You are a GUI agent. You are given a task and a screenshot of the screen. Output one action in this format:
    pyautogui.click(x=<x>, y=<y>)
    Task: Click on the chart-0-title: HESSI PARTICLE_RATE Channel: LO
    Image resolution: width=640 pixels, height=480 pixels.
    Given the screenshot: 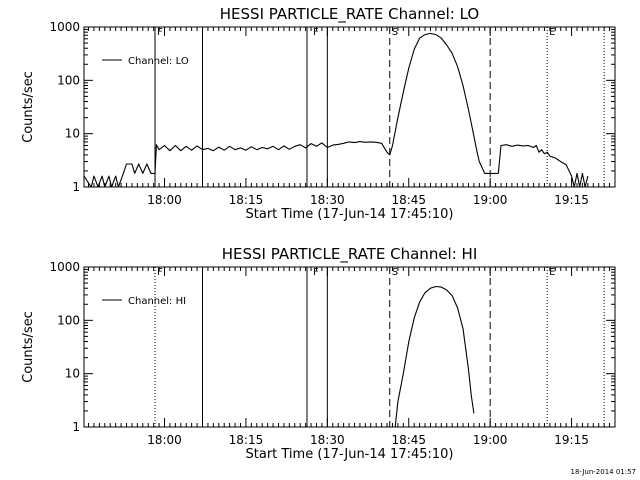 What is the action you would take?
    pyautogui.click(x=349, y=14)
    